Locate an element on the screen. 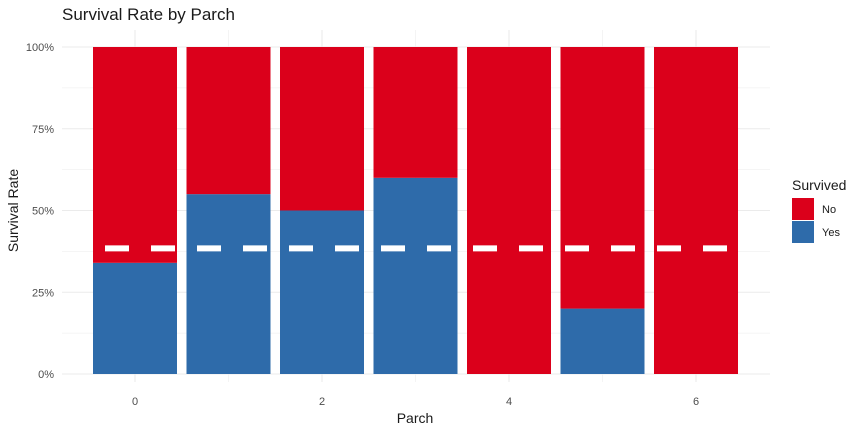  x-tick-label: 0 is located at coordinates (135, 402).